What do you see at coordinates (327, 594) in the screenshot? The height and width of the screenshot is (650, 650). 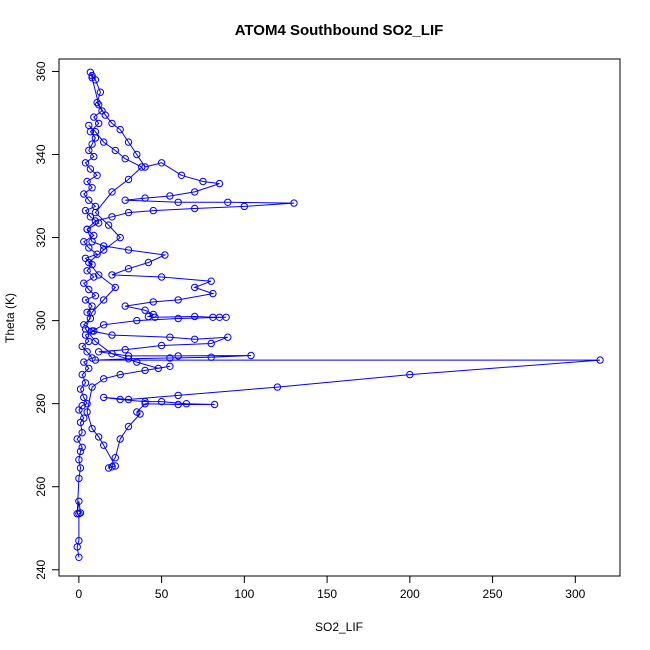 I see `x-tick-label: 150` at bounding box center [327, 594].